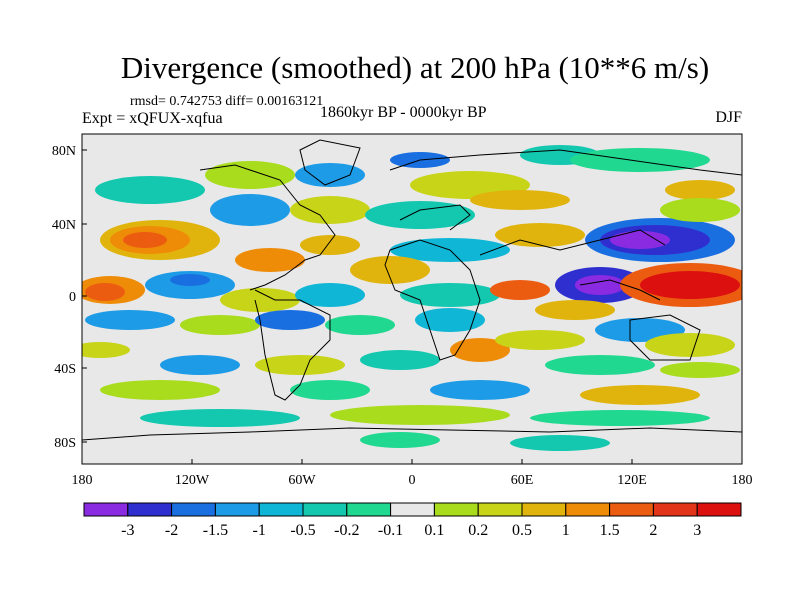 The height and width of the screenshot is (600, 800). I want to click on x-tick-label: 0, so click(412, 480).